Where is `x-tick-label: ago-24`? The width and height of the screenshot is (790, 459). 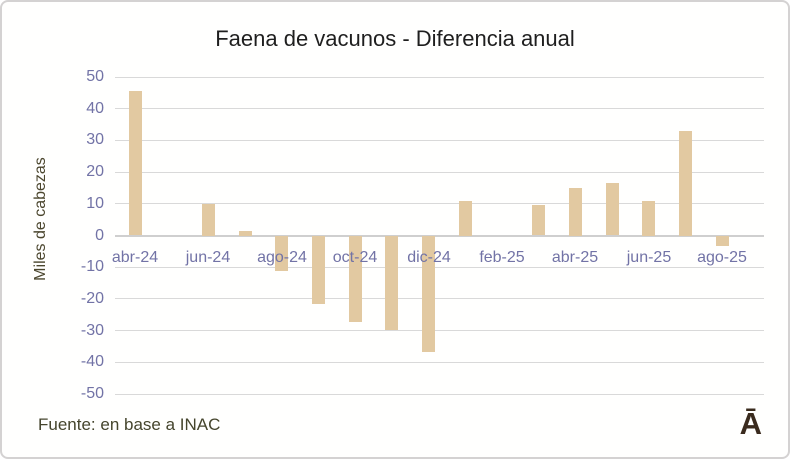 x-tick-label: ago-24 is located at coordinates (282, 257).